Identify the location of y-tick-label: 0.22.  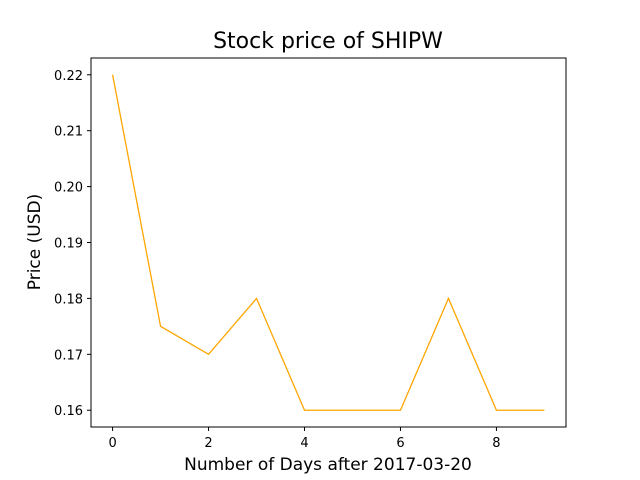
(68, 76).